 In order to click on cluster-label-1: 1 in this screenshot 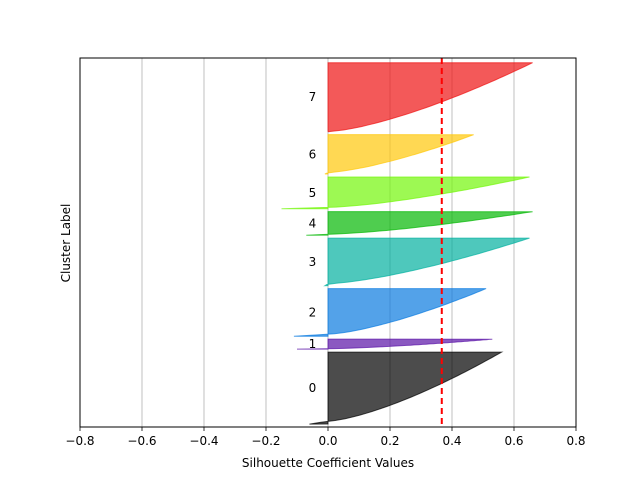, I will do `click(313, 344)`.